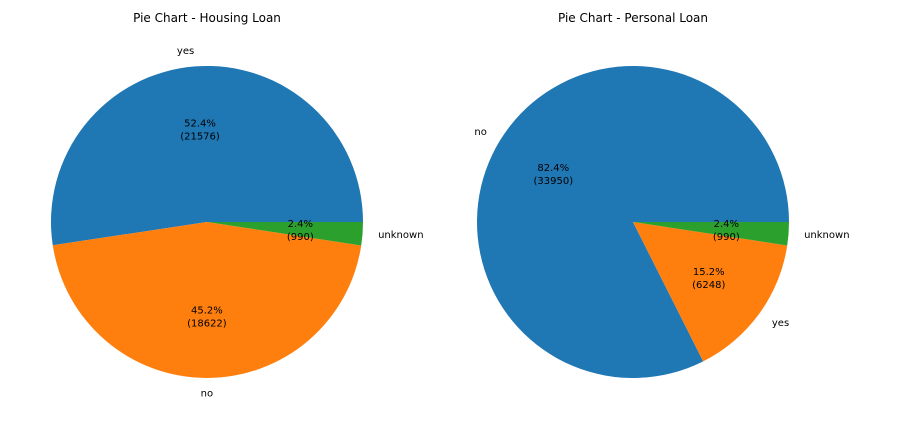 The height and width of the screenshot is (434, 913). What do you see at coordinates (553, 175) in the screenshot?
I see `slice-percent-label: 82.4% (33950)` at bounding box center [553, 175].